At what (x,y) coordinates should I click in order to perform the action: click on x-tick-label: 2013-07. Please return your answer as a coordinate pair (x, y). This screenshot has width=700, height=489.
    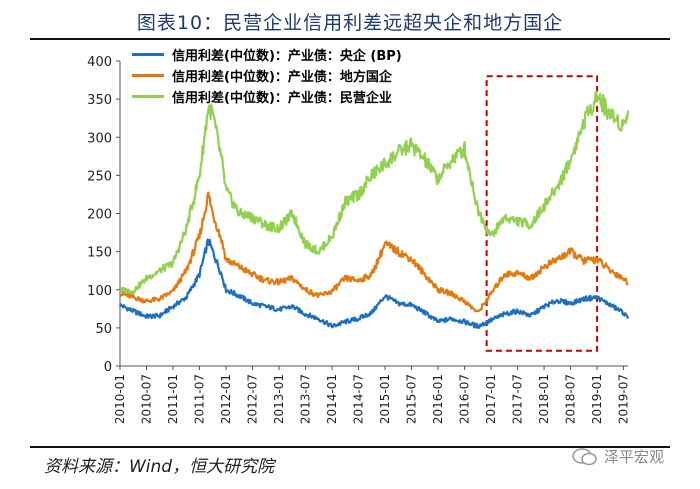
    Looking at the image, I should click on (306, 399).